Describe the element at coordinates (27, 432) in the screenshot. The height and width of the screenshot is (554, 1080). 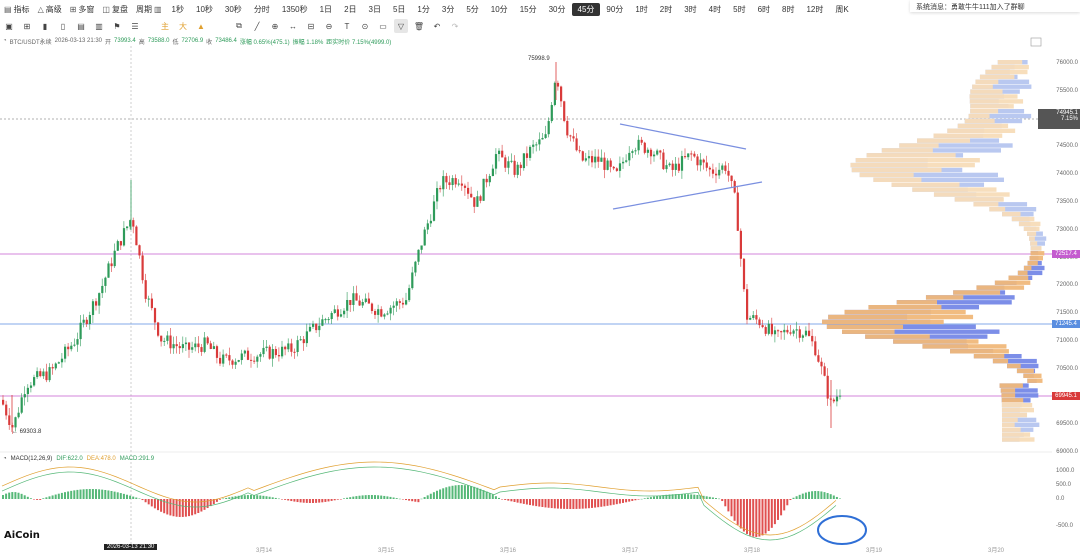
I see `low-annotation: ← 69303.8` at that location.